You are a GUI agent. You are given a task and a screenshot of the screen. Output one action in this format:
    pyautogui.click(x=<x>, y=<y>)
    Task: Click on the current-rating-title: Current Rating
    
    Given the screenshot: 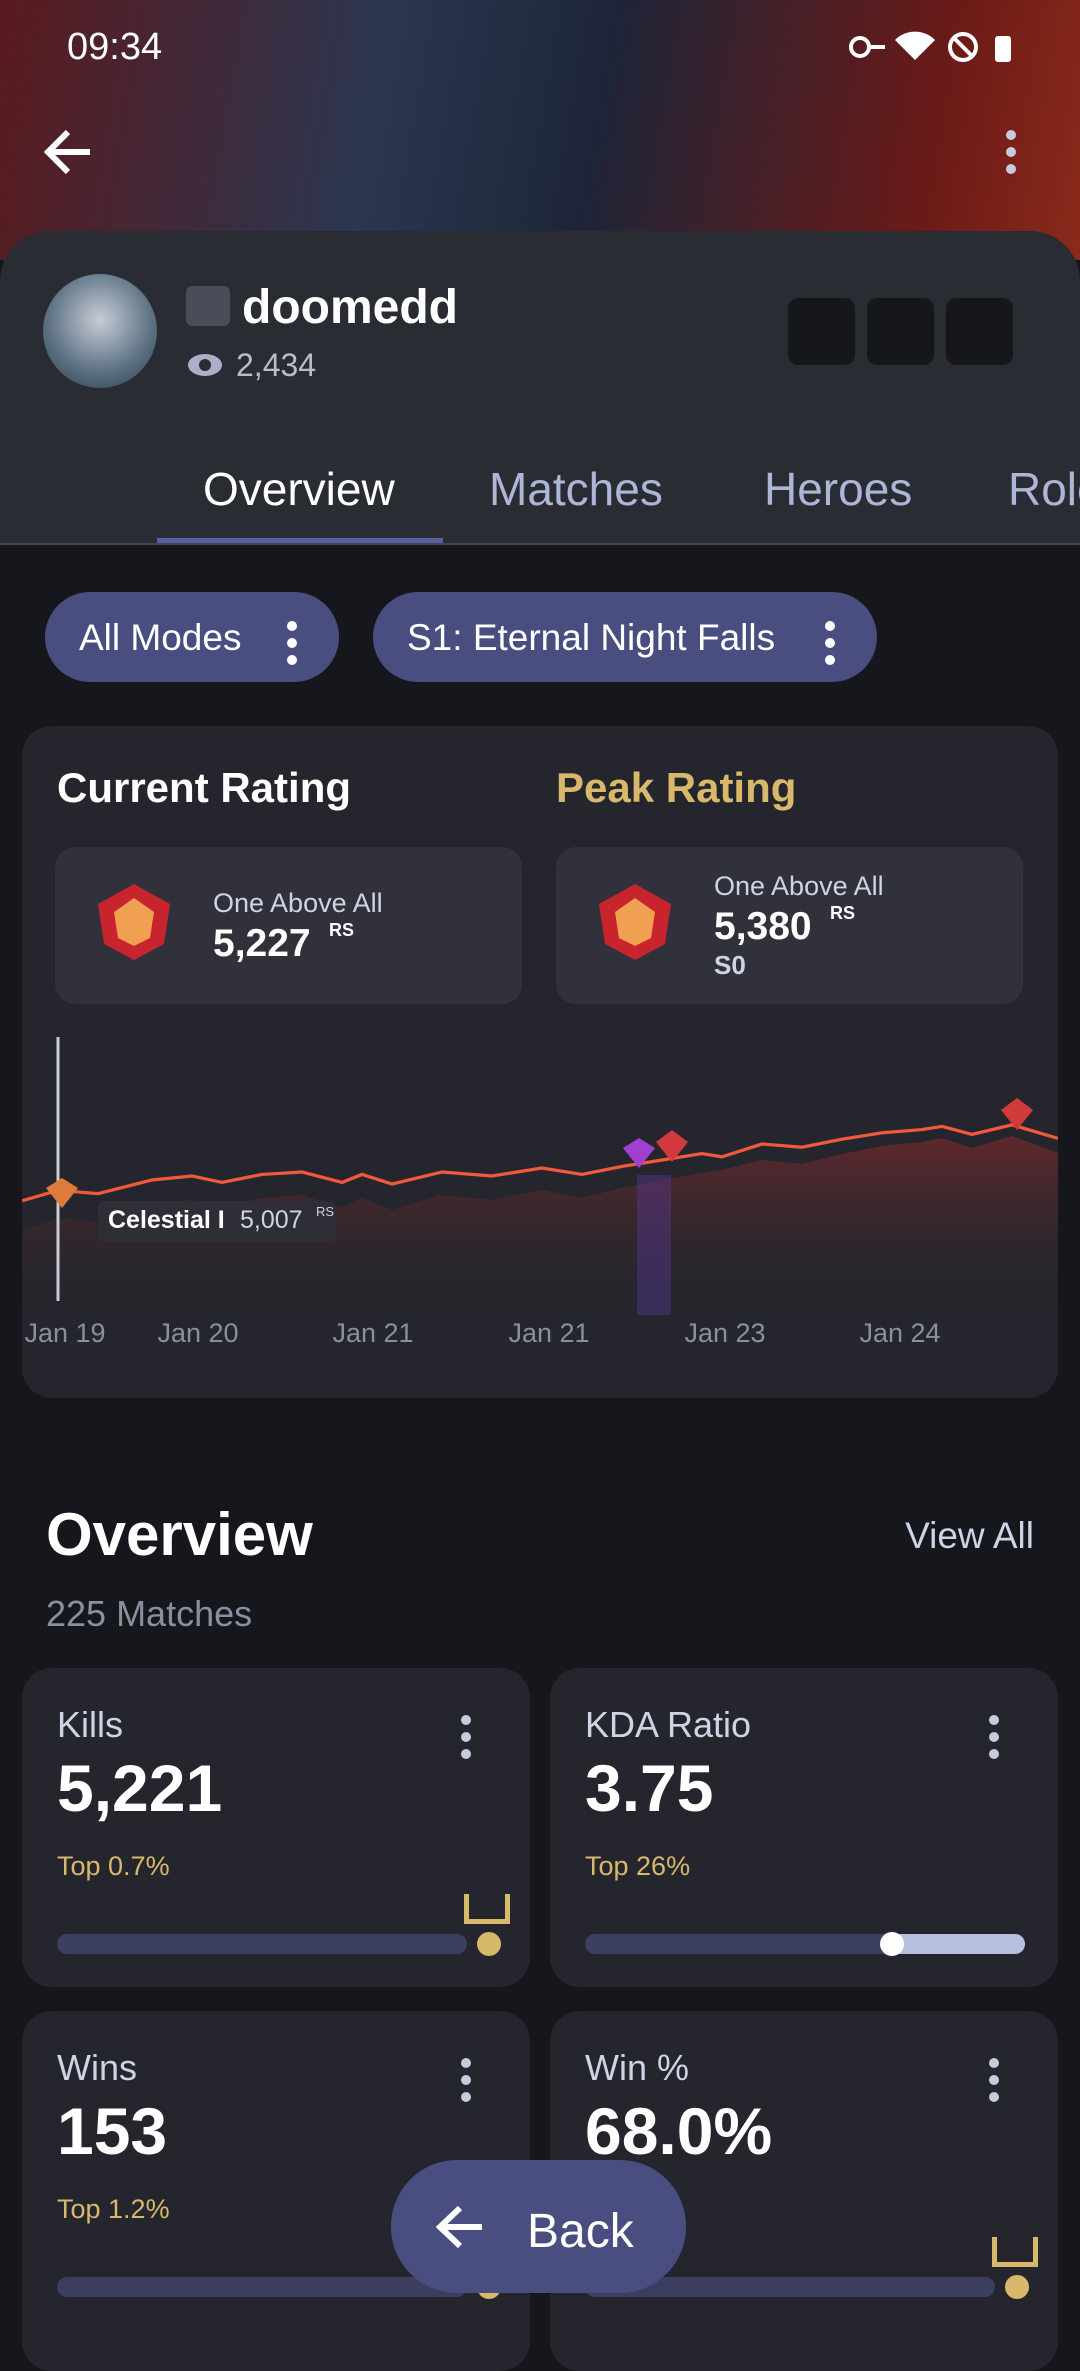 What is the action you would take?
    pyautogui.click(x=204, y=787)
    